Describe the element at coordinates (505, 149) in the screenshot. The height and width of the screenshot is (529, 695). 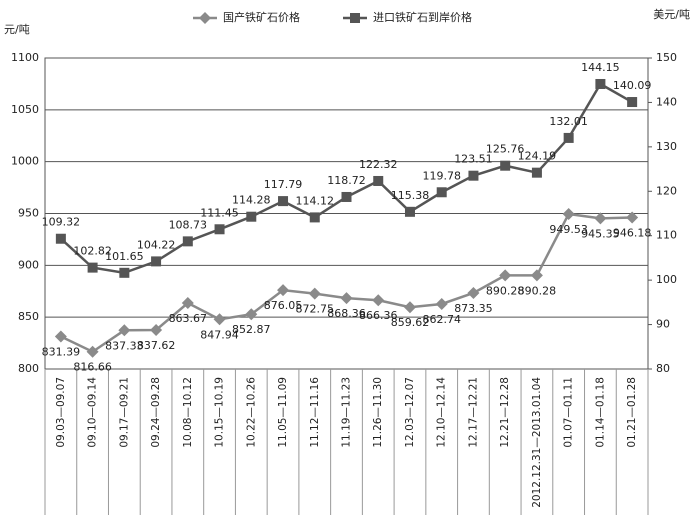
I see `data-label: 125.76` at that location.